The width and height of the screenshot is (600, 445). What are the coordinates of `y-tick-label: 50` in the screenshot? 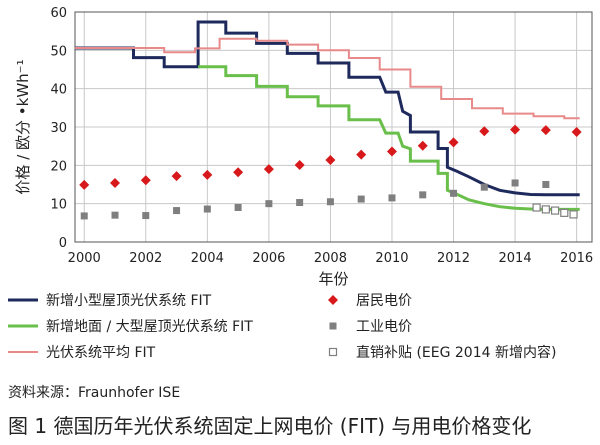 It's located at (58, 51).